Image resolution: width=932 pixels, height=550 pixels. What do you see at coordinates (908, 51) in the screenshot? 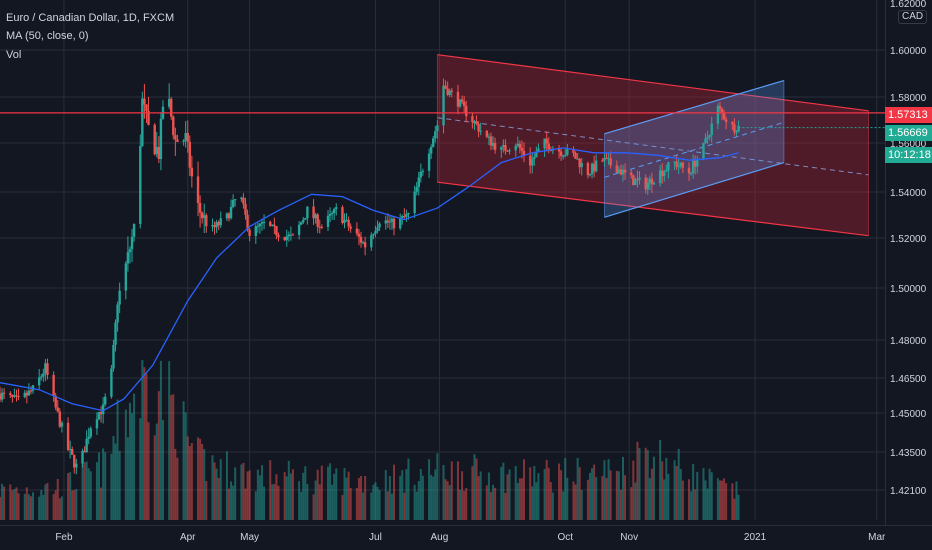
I see `price-tick-label: 1.60000` at bounding box center [908, 51].